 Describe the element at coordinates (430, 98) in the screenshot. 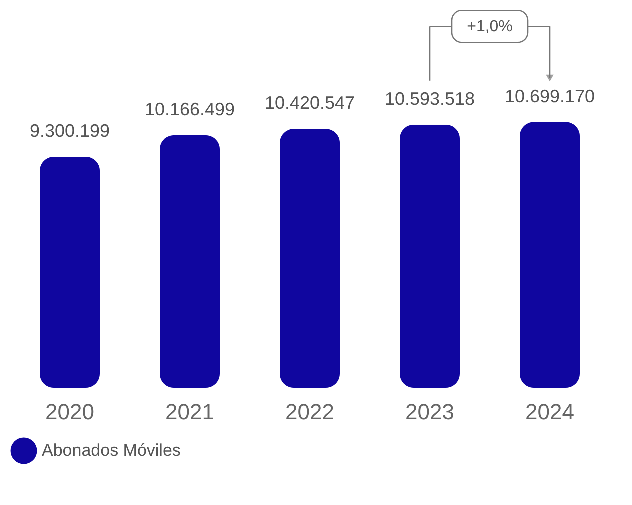

I see `data-label: 10.593.518` at that location.